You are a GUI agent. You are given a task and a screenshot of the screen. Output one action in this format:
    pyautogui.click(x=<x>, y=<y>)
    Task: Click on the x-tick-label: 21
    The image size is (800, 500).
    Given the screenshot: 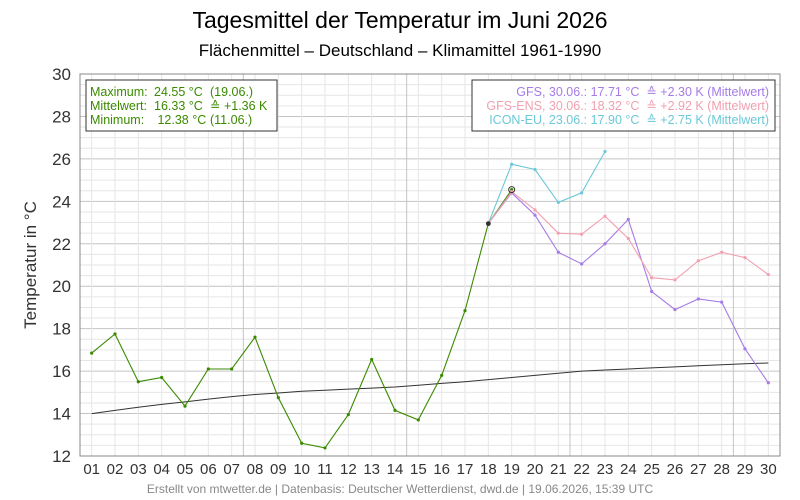 What is the action you would take?
    pyautogui.click(x=558, y=469)
    